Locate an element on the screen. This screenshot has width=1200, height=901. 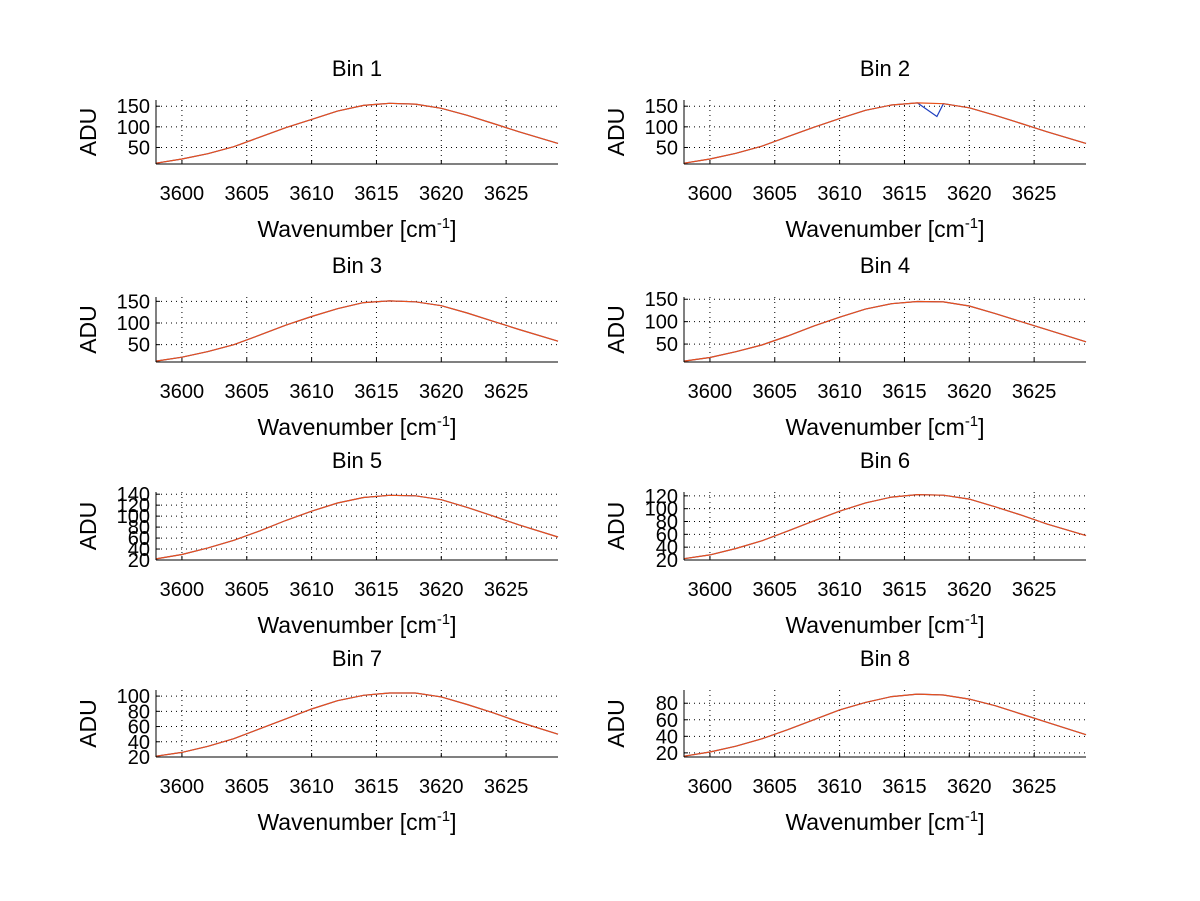
y-tick-label: 140 is located at coordinates (133, 495).